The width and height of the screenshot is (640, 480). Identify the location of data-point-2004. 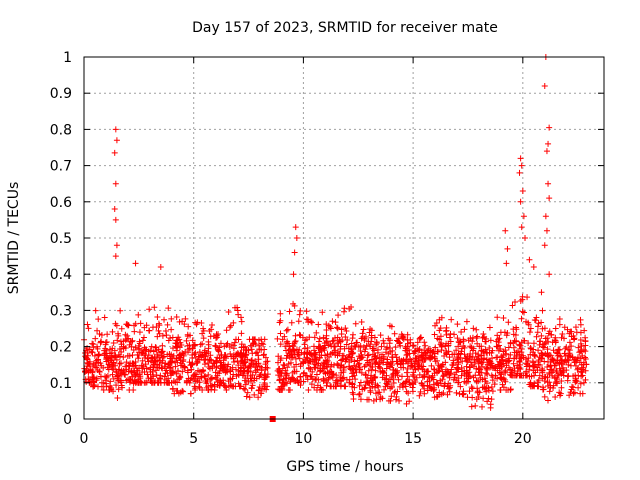
(491, 399).